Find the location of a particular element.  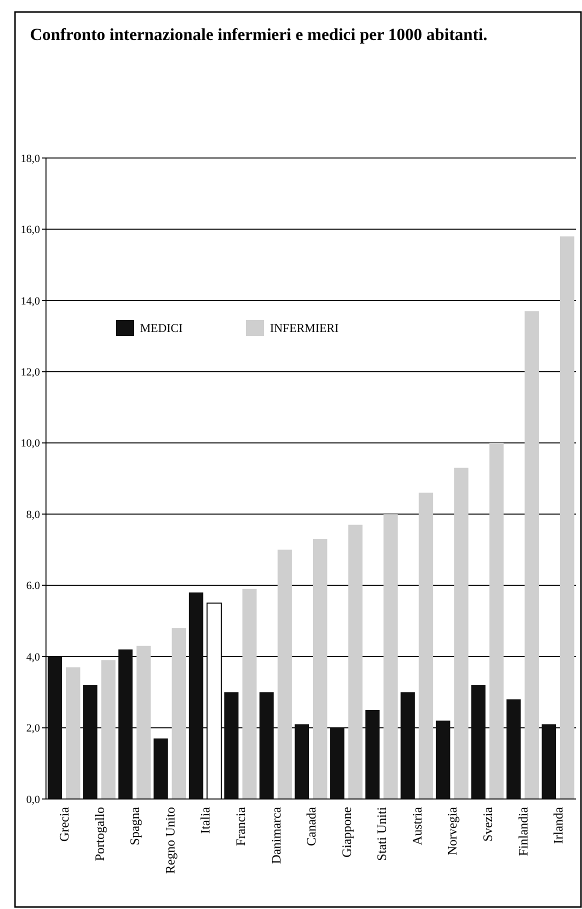

x-tick-label: Giappone is located at coordinates (346, 832).